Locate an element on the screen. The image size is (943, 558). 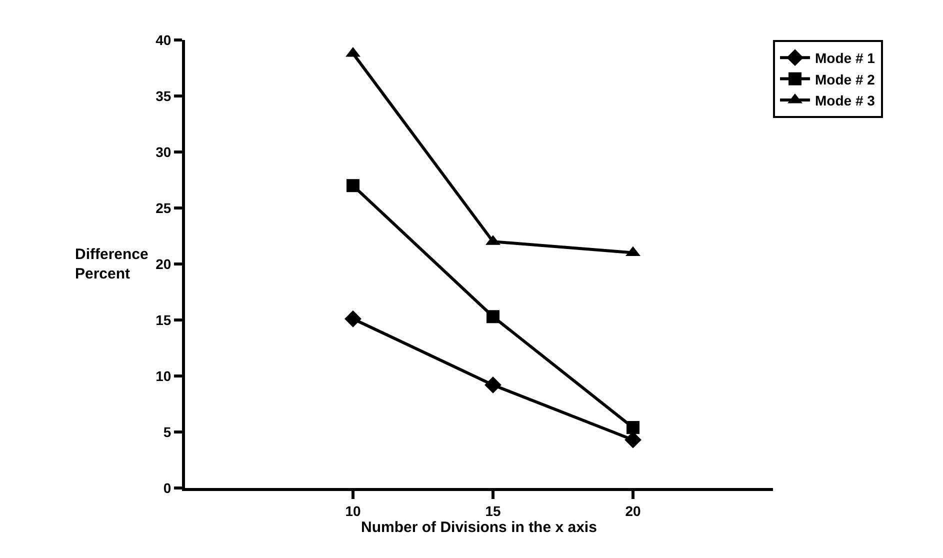
x-axis-title: Number of Divisions in the x axis is located at coordinates (479, 527).